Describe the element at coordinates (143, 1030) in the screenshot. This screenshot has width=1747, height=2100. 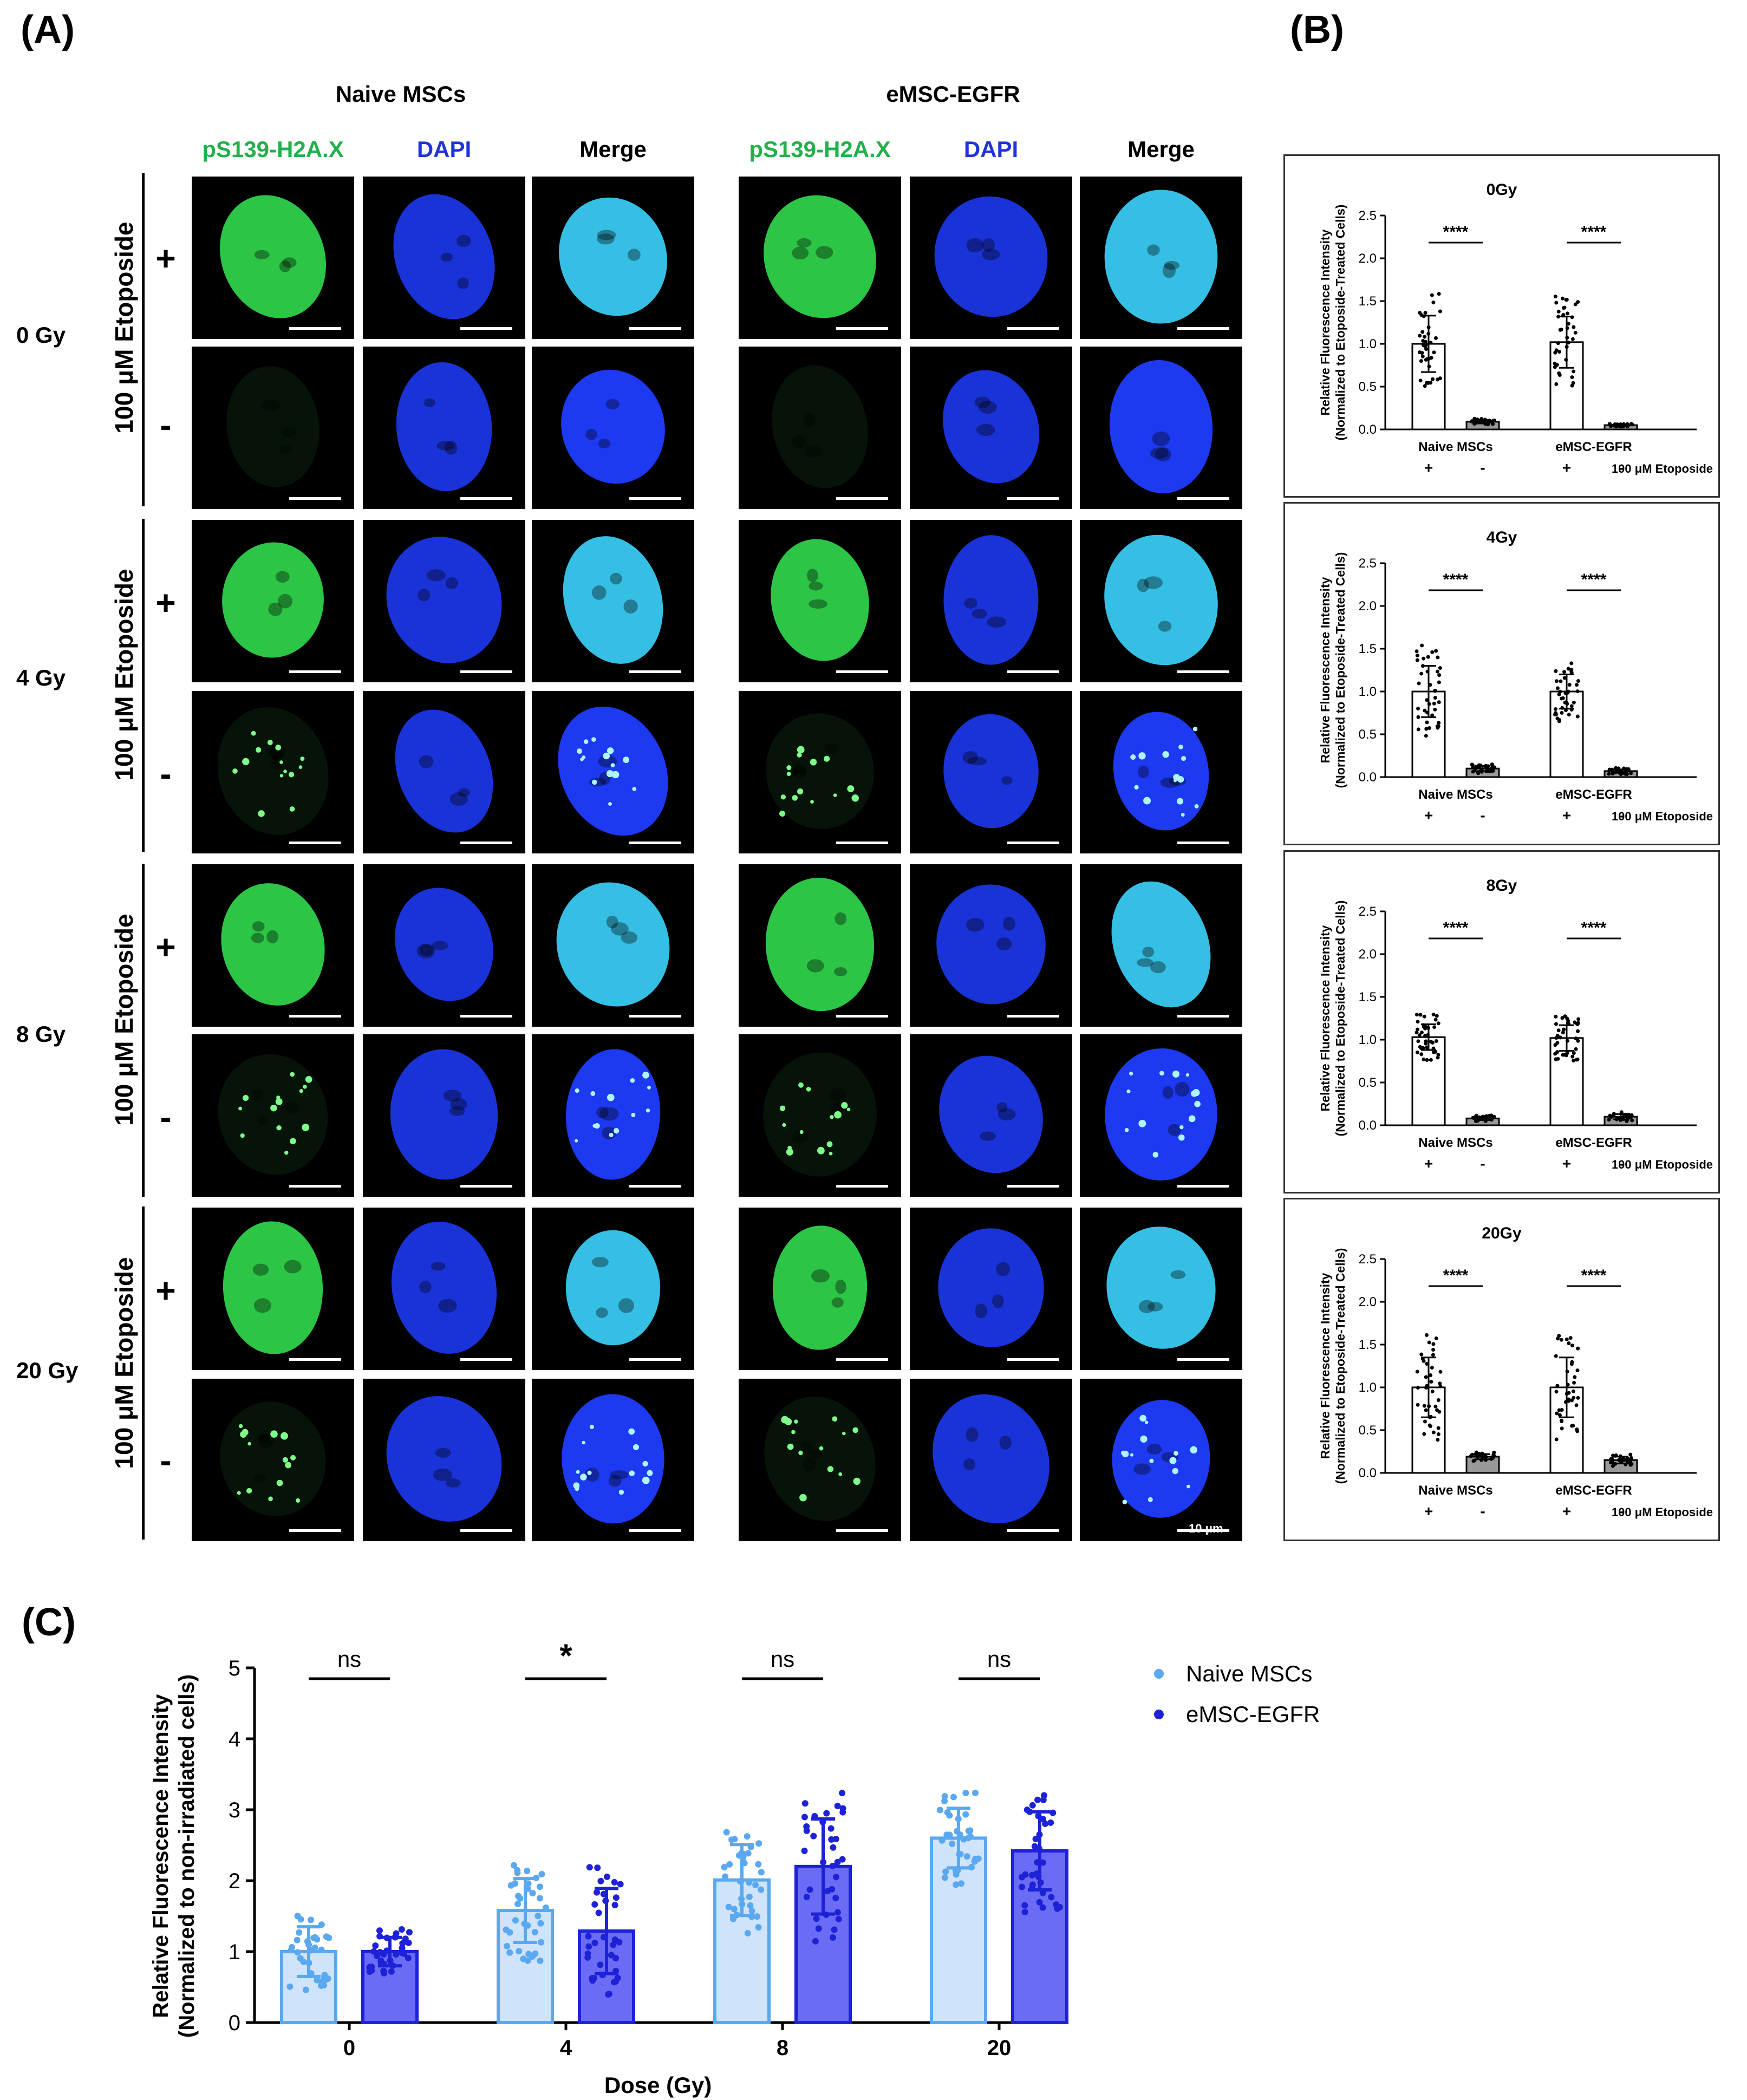
I see `row-bracket-8gy` at that location.